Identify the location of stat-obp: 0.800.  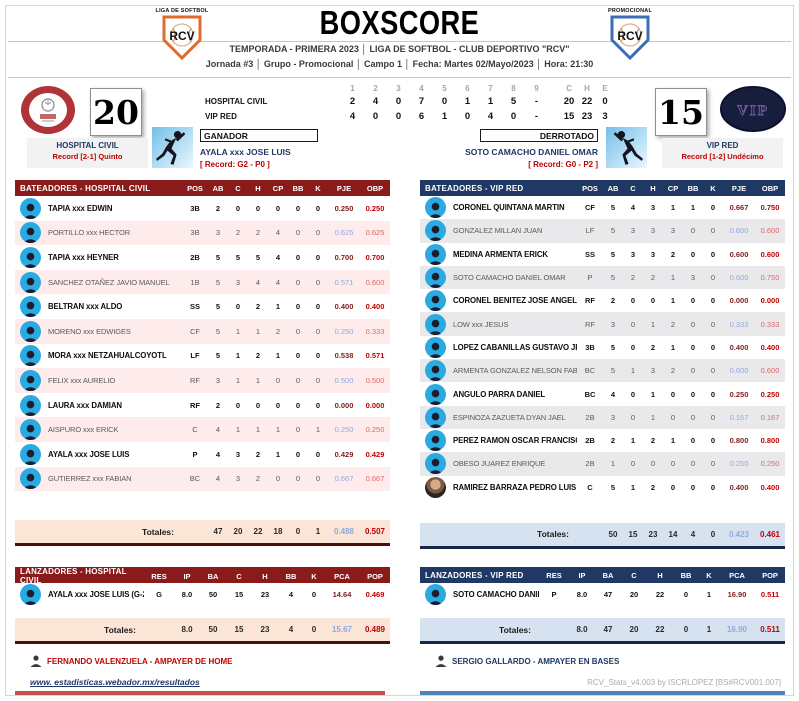
(770, 441).